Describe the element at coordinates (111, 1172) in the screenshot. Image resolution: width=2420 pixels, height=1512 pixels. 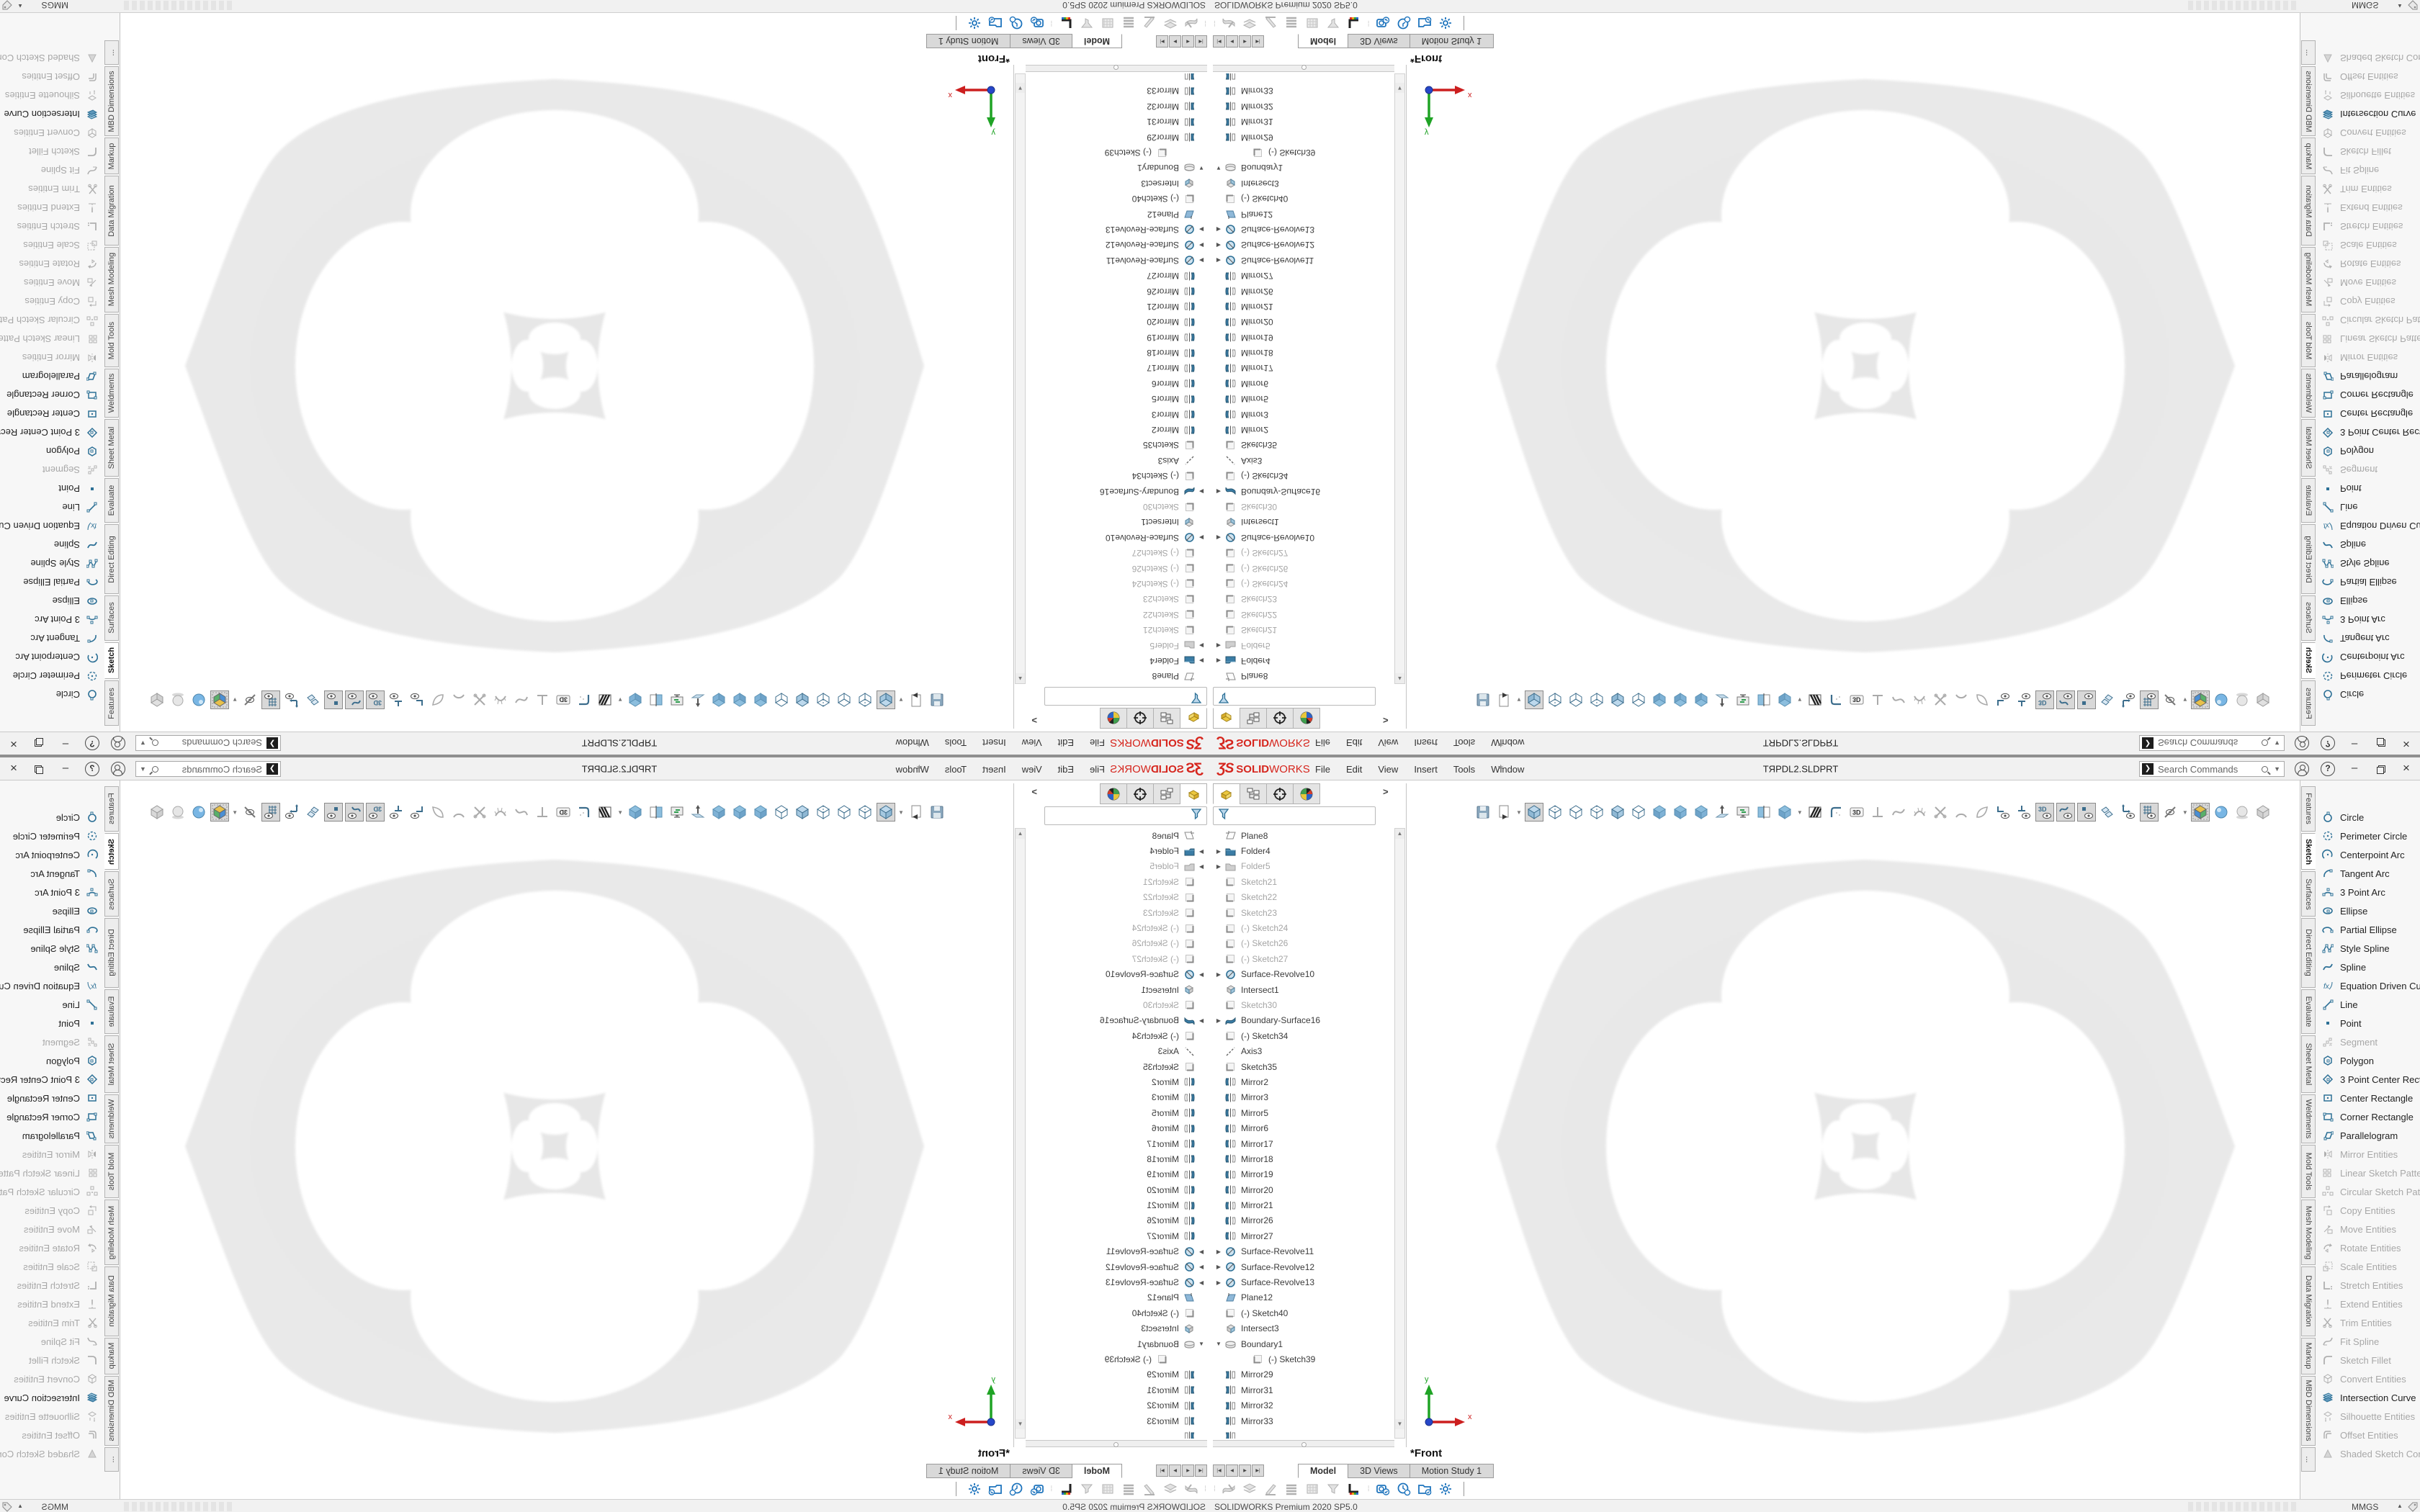
I see `tab-mold-tools: Mold Tools` at that location.